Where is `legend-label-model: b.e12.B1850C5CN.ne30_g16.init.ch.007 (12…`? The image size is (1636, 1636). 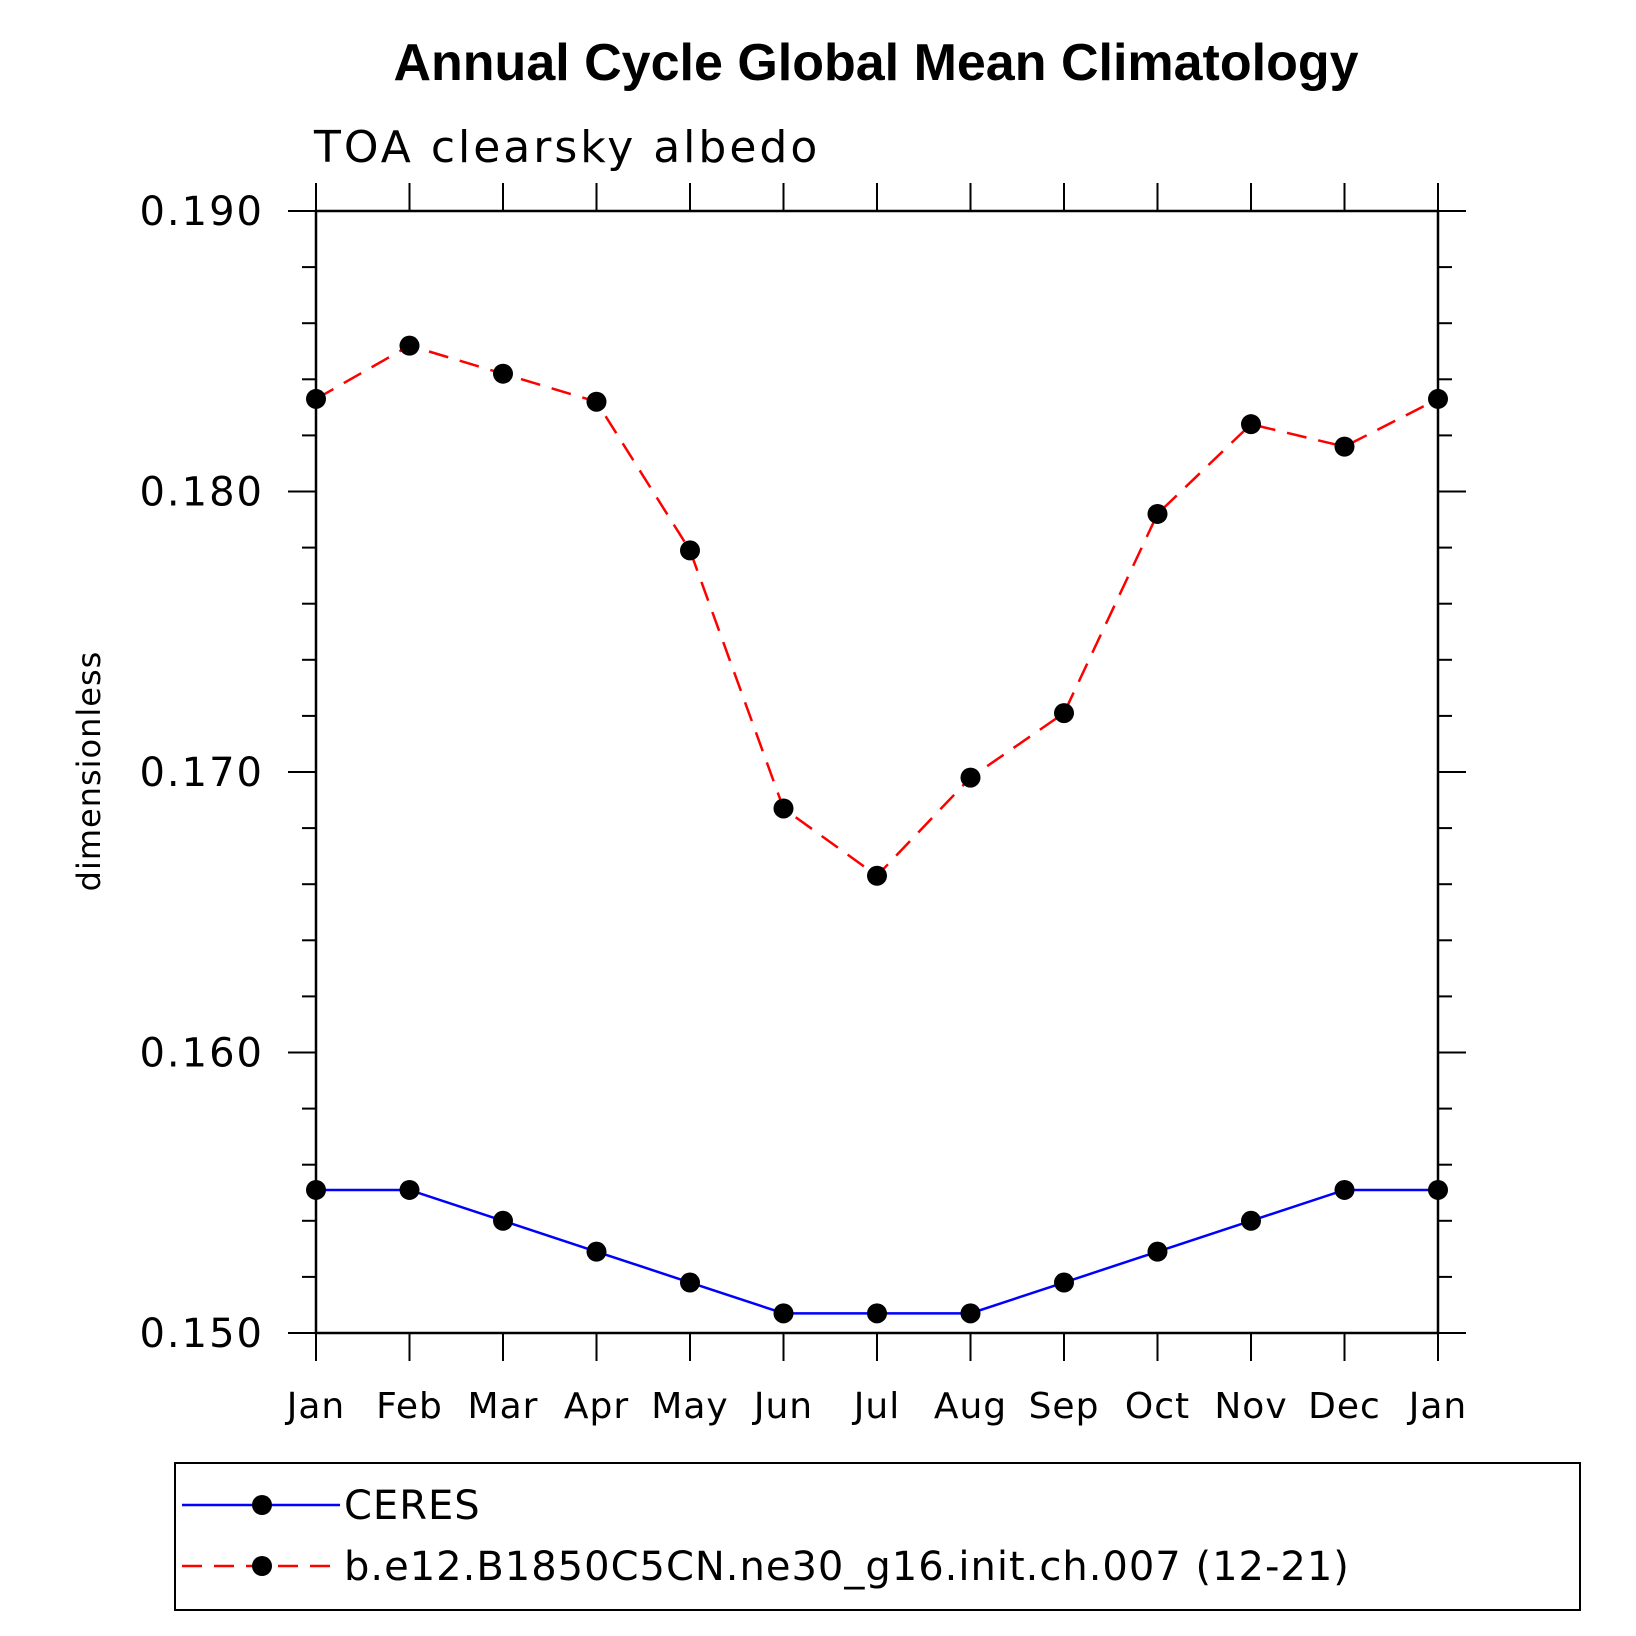 legend-label-model: b.e12.B1850C5CN.ne30_g16.init.ch.007 (12… is located at coordinates (847, 1567).